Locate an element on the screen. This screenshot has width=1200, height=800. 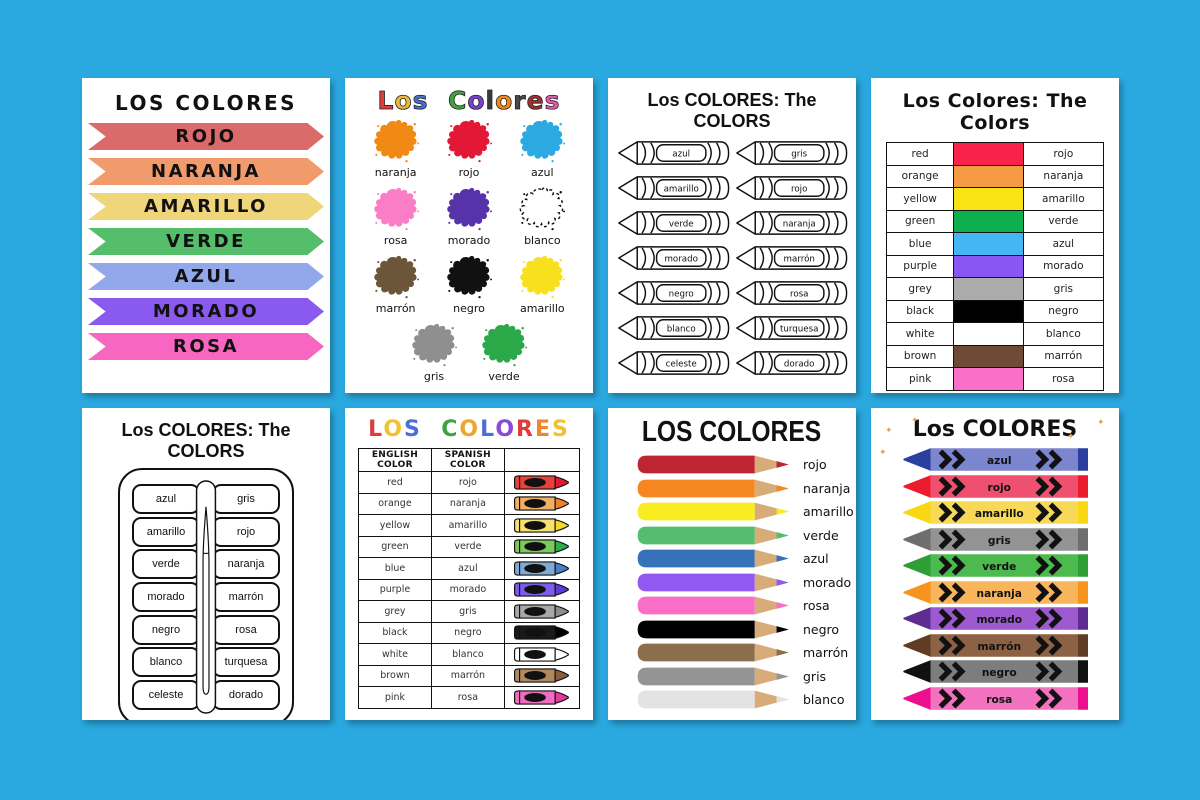
page-title: LOS COLORES is located at coordinates (206, 103).